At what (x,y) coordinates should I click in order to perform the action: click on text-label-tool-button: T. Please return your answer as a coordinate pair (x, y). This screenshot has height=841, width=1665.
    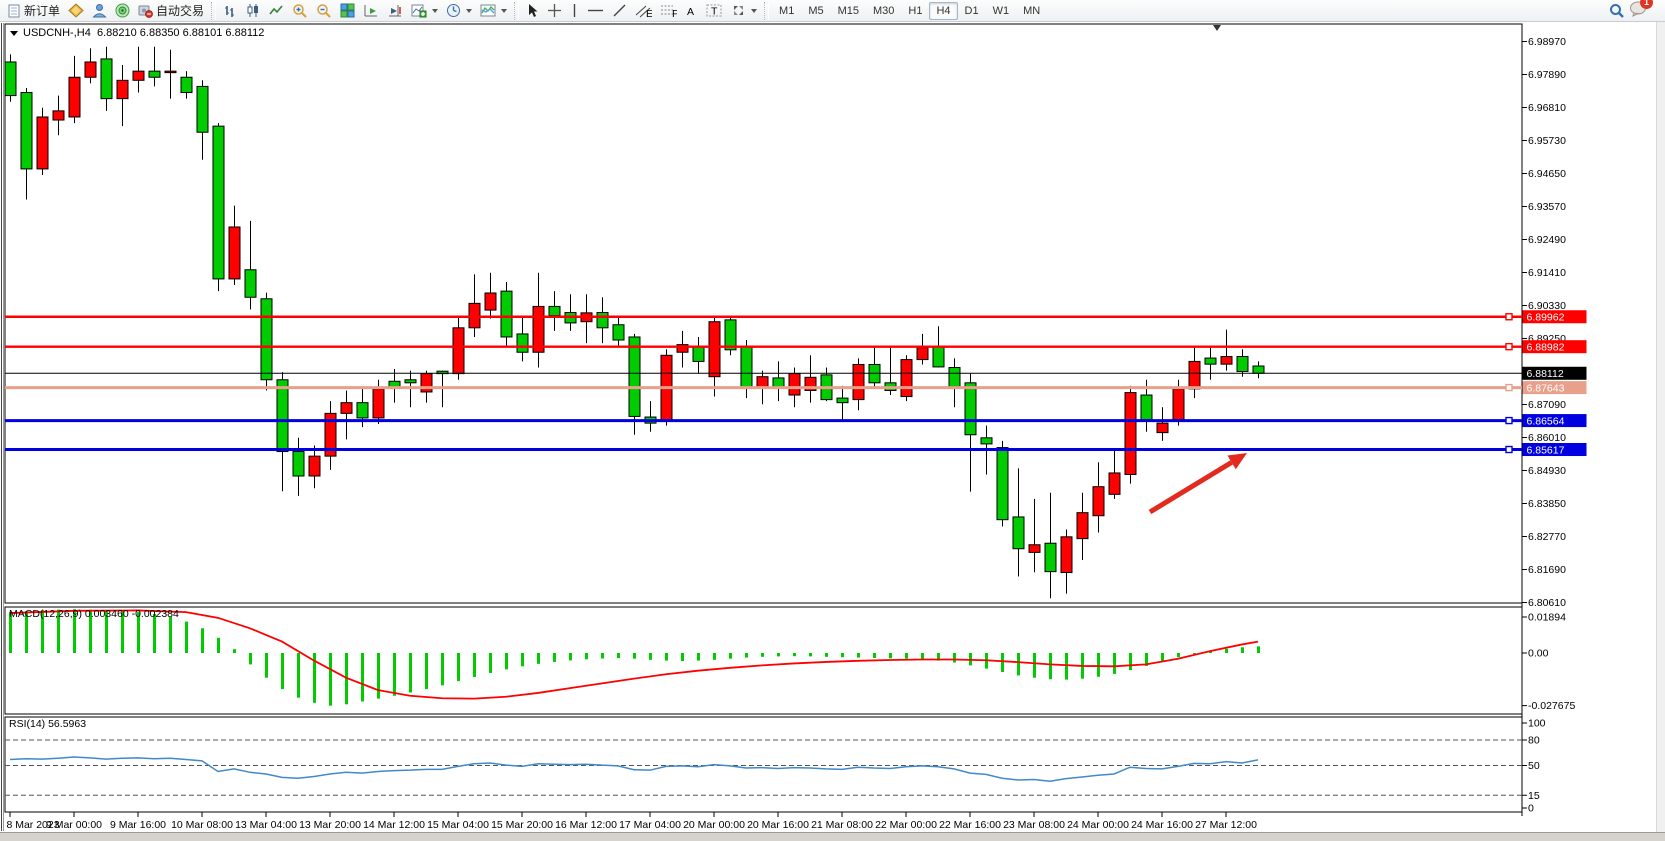
    Looking at the image, I should click on (714, 10).